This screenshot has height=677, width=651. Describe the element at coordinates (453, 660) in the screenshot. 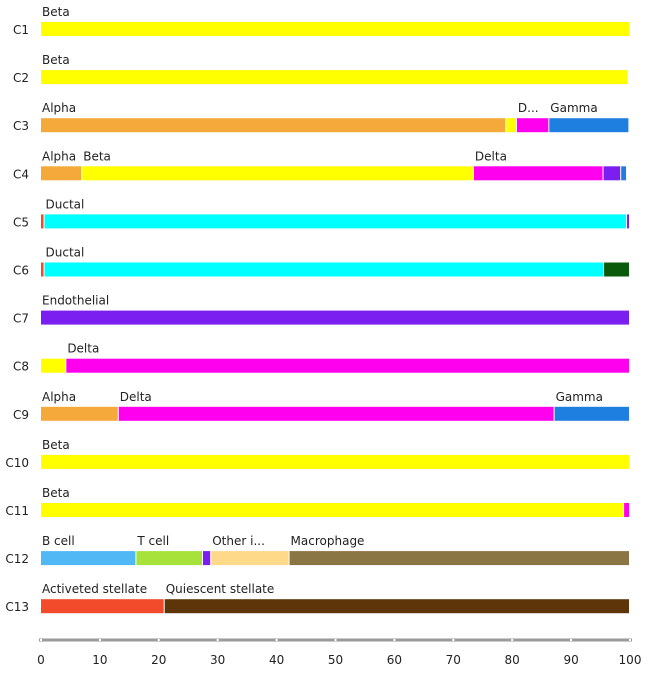

I see `x-tick-label: 70` at that location.